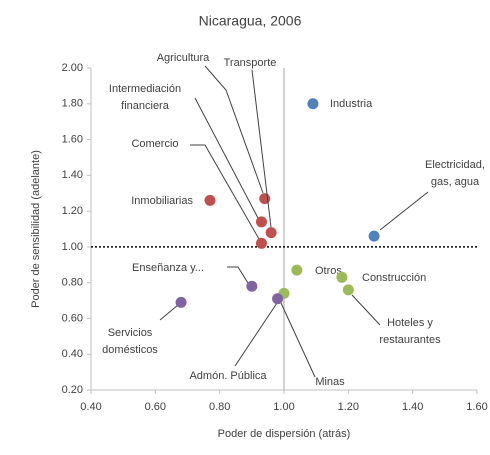 The image size is (490, 455). What do you see at coordinates (410, 340) in the screenshot?
I see `point-label: restaurantes` at bounding box center [410, 340].